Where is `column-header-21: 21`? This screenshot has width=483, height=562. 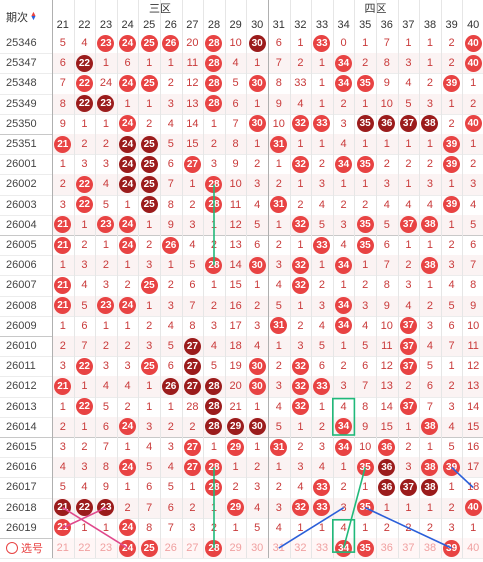 column-header-21: 21 is located at coordinates (62, 24).